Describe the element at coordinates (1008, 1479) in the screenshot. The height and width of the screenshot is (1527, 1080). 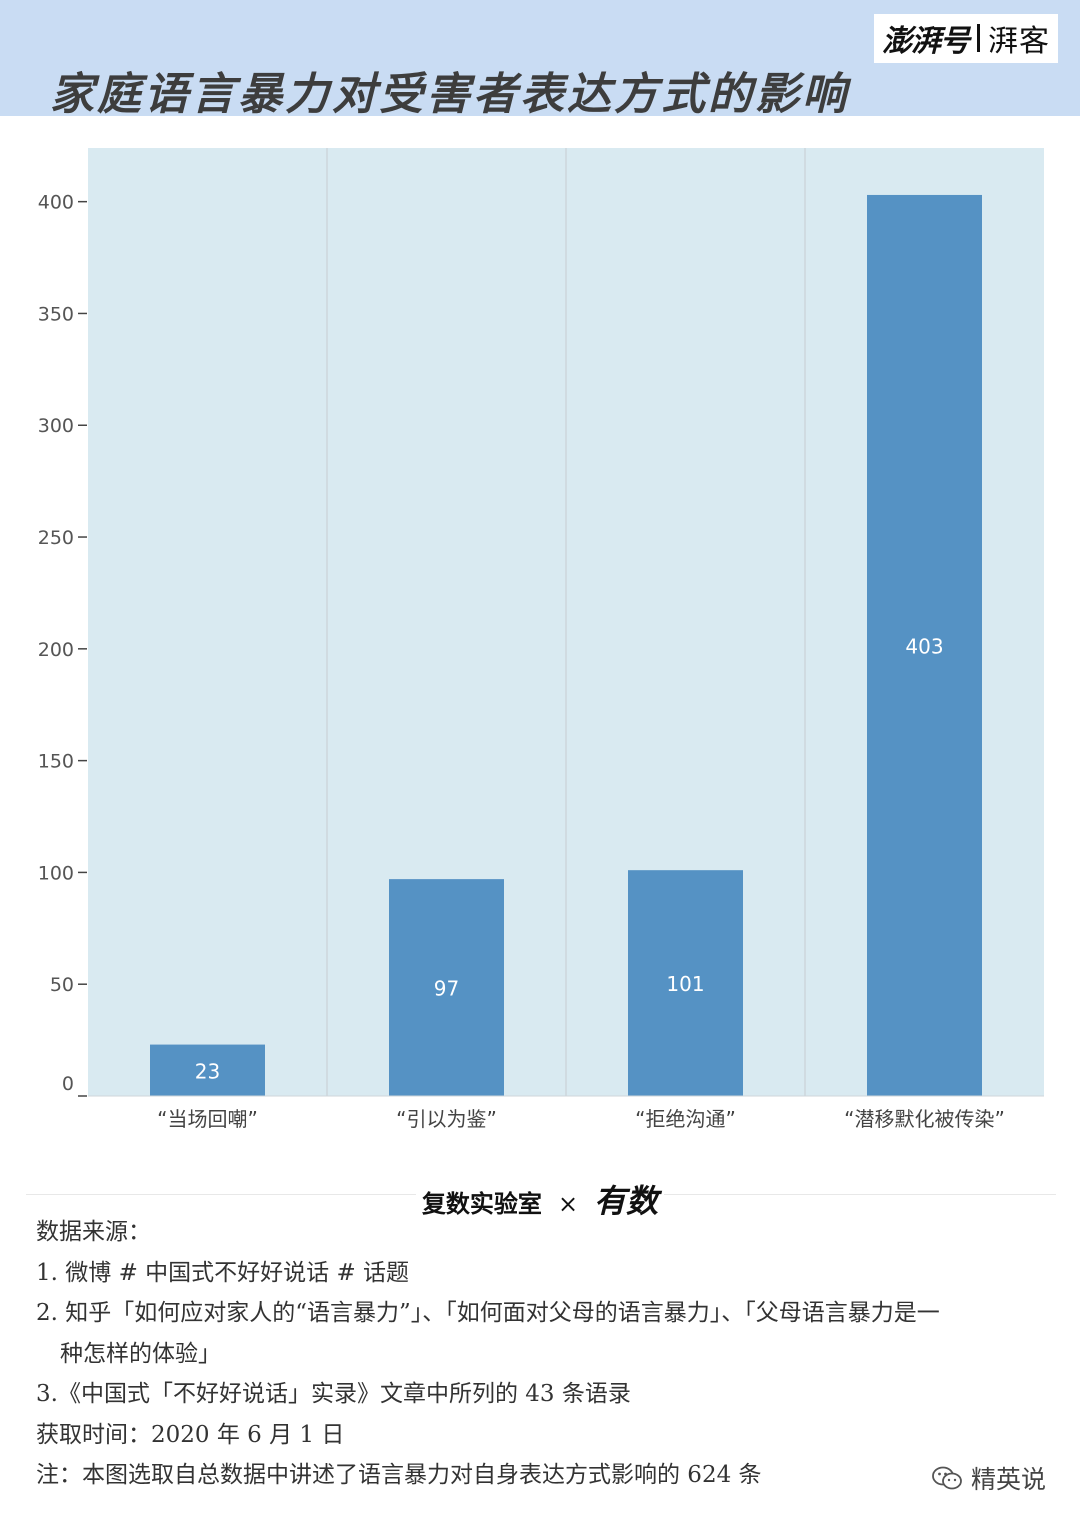
I see `watermark-text: 精英说` at that location.